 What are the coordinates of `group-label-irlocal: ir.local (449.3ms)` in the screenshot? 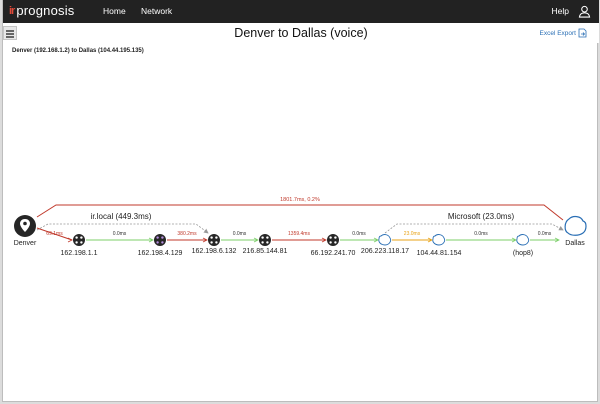 It's located at (121, 216).